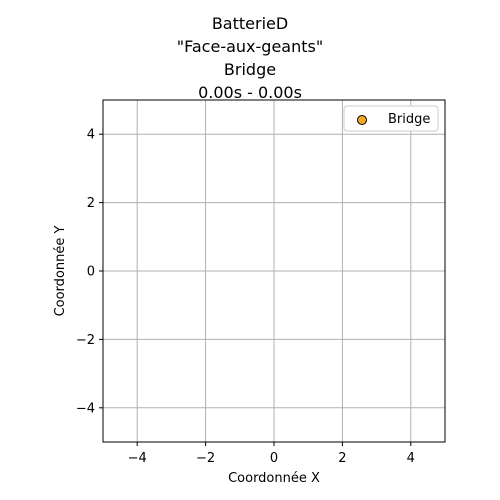  What do you see at coordinates (85, 340) in the screenshot?
I see `y-tick-label: −2` at bounding box center [85, 340].